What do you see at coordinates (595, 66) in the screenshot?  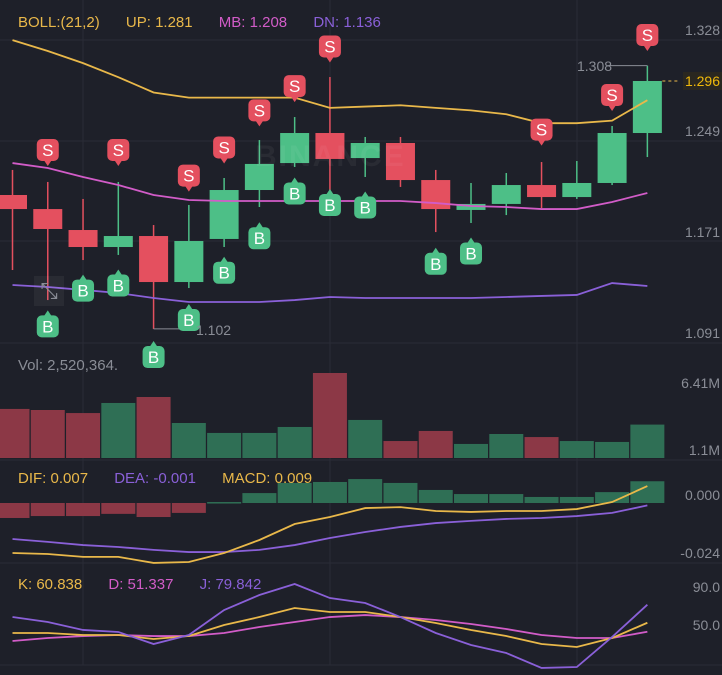 I see `high-price-label: 1.308` at bounding box center [595, 66].